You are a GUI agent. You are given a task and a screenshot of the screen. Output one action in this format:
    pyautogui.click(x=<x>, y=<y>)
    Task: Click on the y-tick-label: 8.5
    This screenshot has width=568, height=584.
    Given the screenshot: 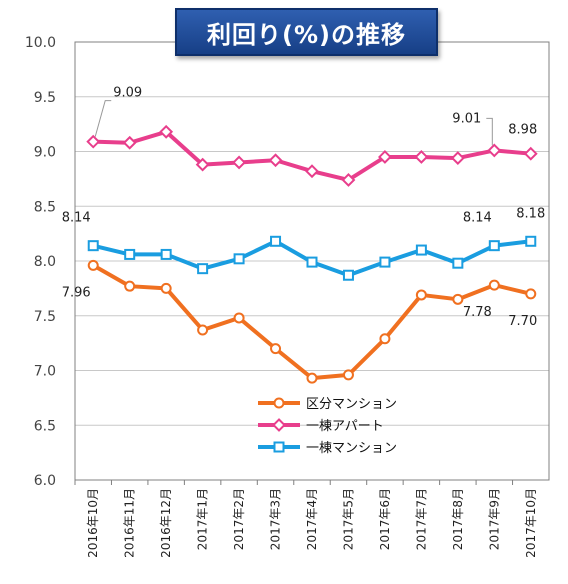 What is the action you would take?
    pyautogui.click(x=45, y=207)
    